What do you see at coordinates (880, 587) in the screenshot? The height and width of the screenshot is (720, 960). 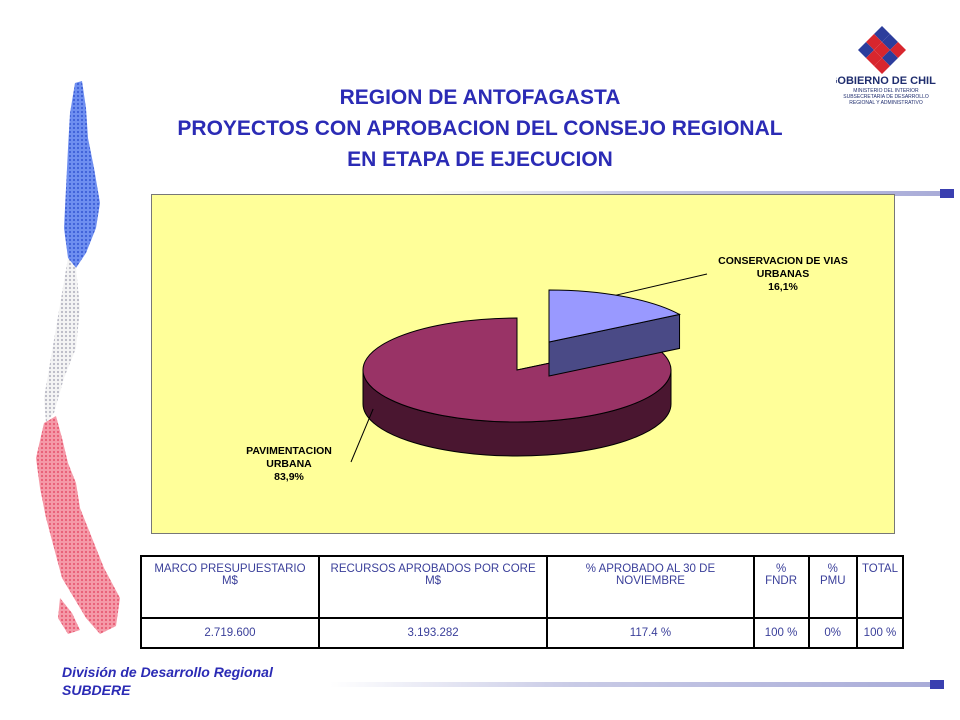 I see `col-total: TOTAL` at bounding box center [880, 587].